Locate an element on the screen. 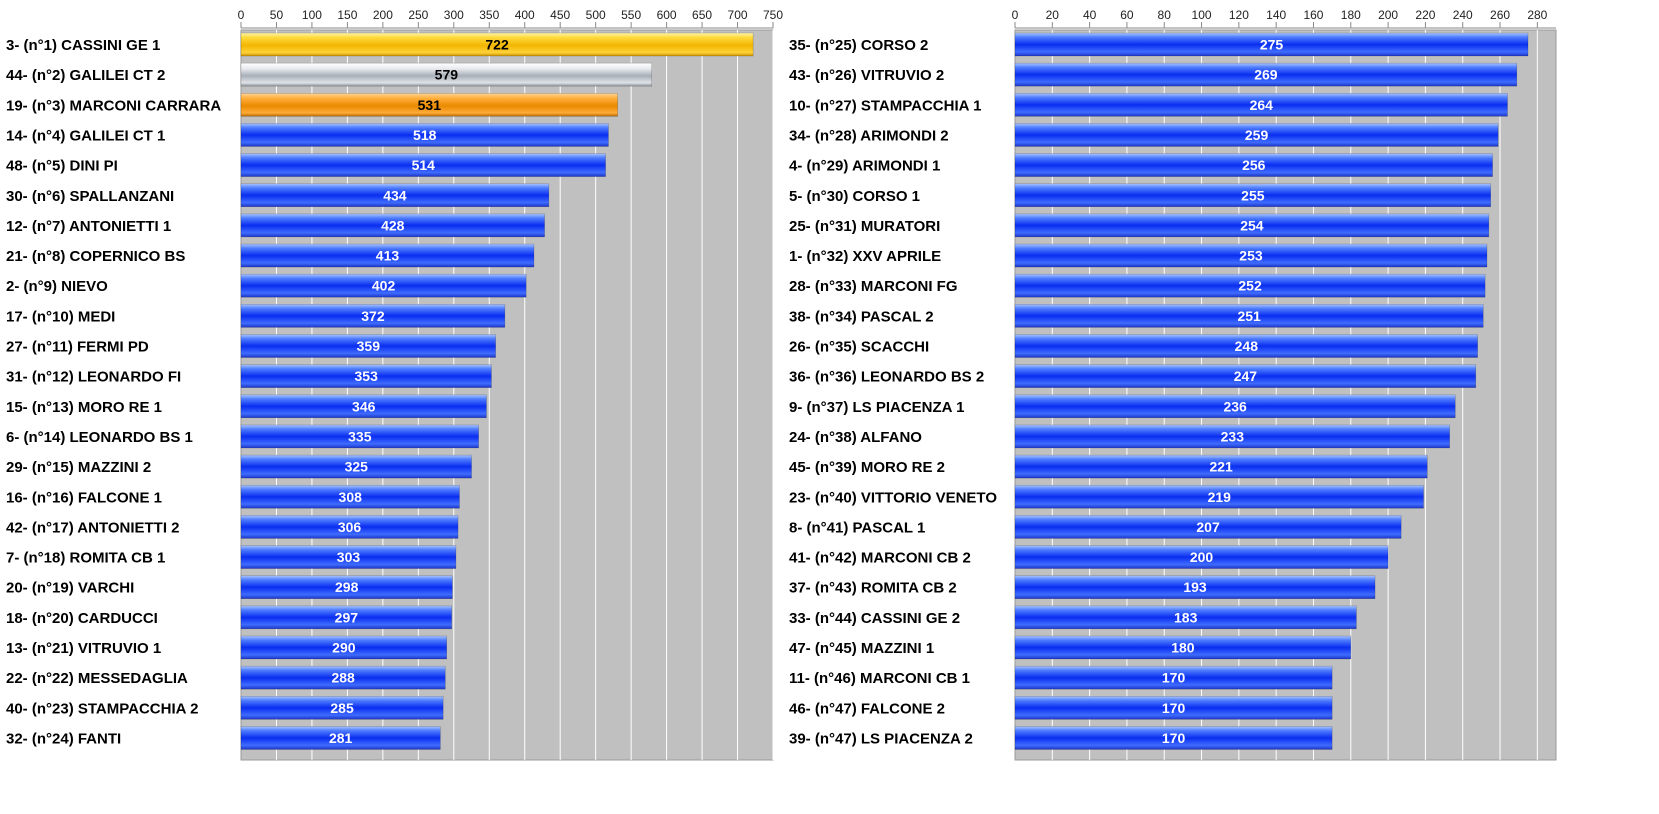 The height and width of the screenshot is (814, 1659). x-tick-label: 100 is located at coordinates (1202, 15).